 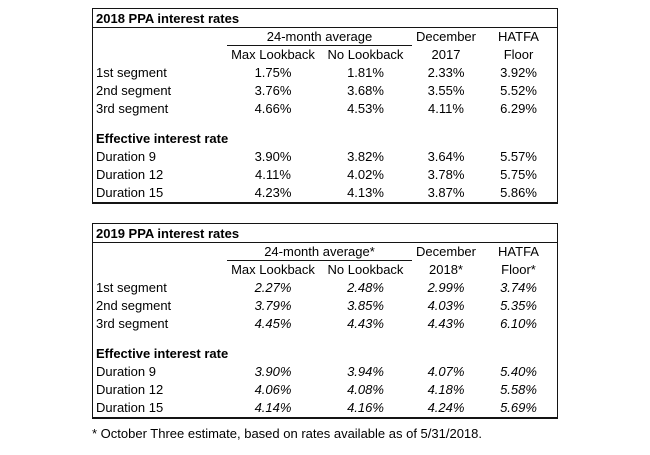 What do you see at coordinates (365, 407) in the screenshot?
I see `value-cell: 4.16%` at bounding box center [365, 407].